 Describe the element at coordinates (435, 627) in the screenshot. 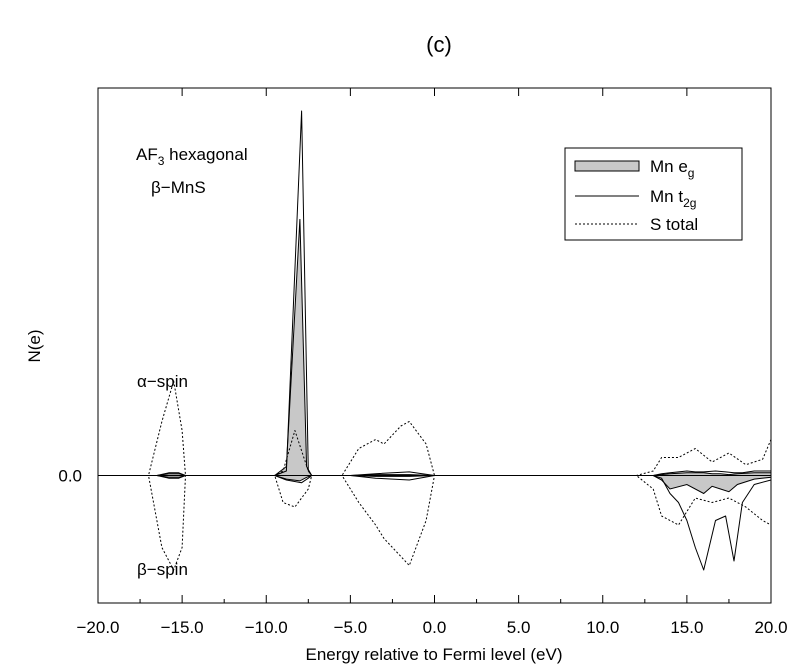

I see `x-tick-label: 0.0` at that location.